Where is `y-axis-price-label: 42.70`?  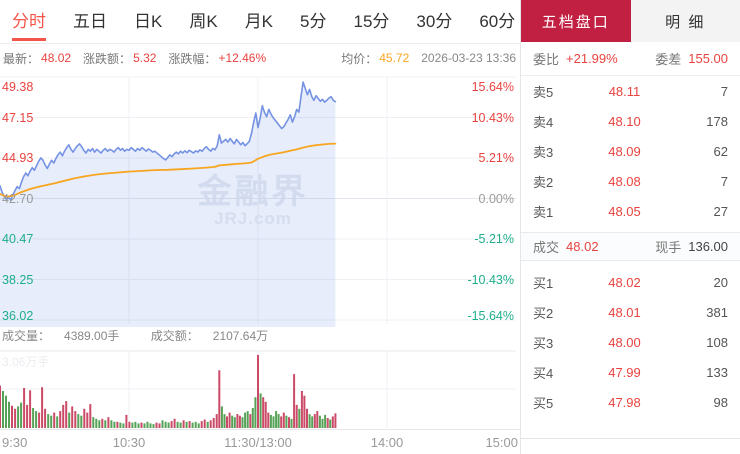 y-axis-price-label: 42.70 is located at coordinates (18, 198).